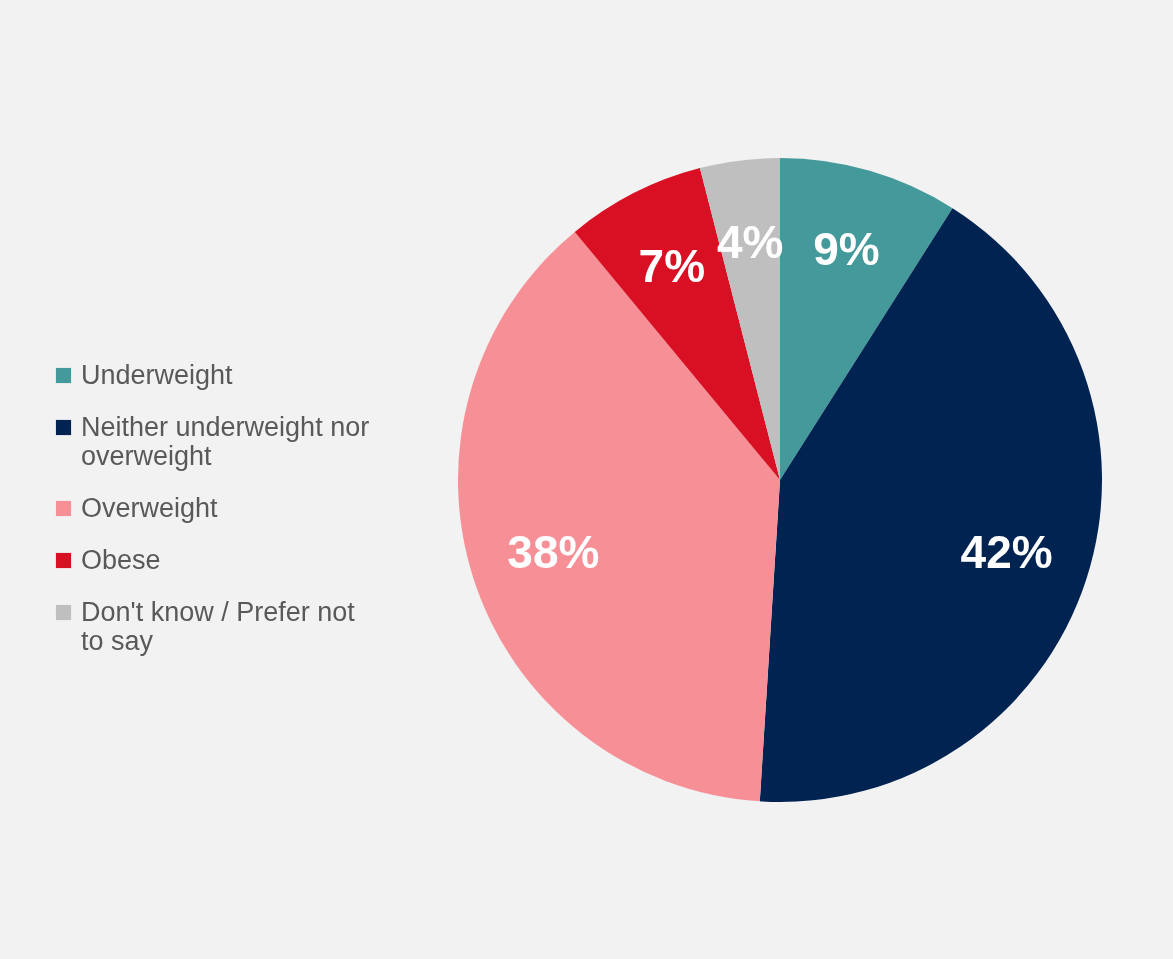 The image size is (1173, 959). Describe the element at coordinates (553, 551) in the screenshot. I see `data-label: 38%` at that location.